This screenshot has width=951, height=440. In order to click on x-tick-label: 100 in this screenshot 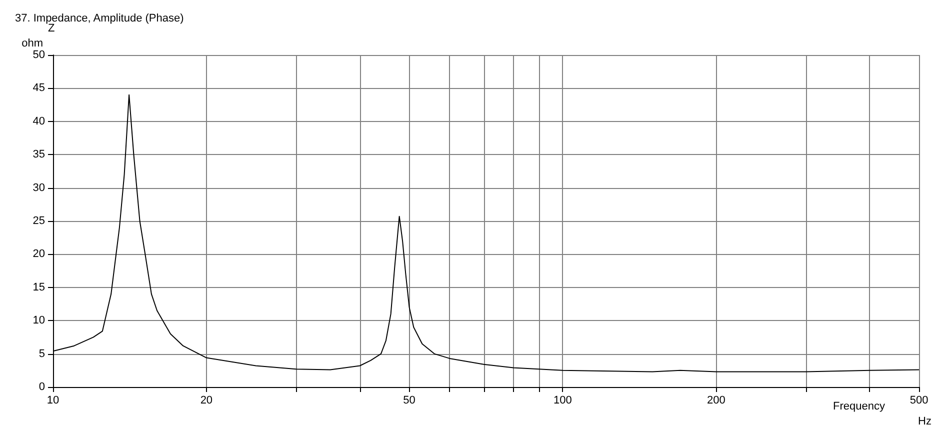, I will do `click(563, 400)`.